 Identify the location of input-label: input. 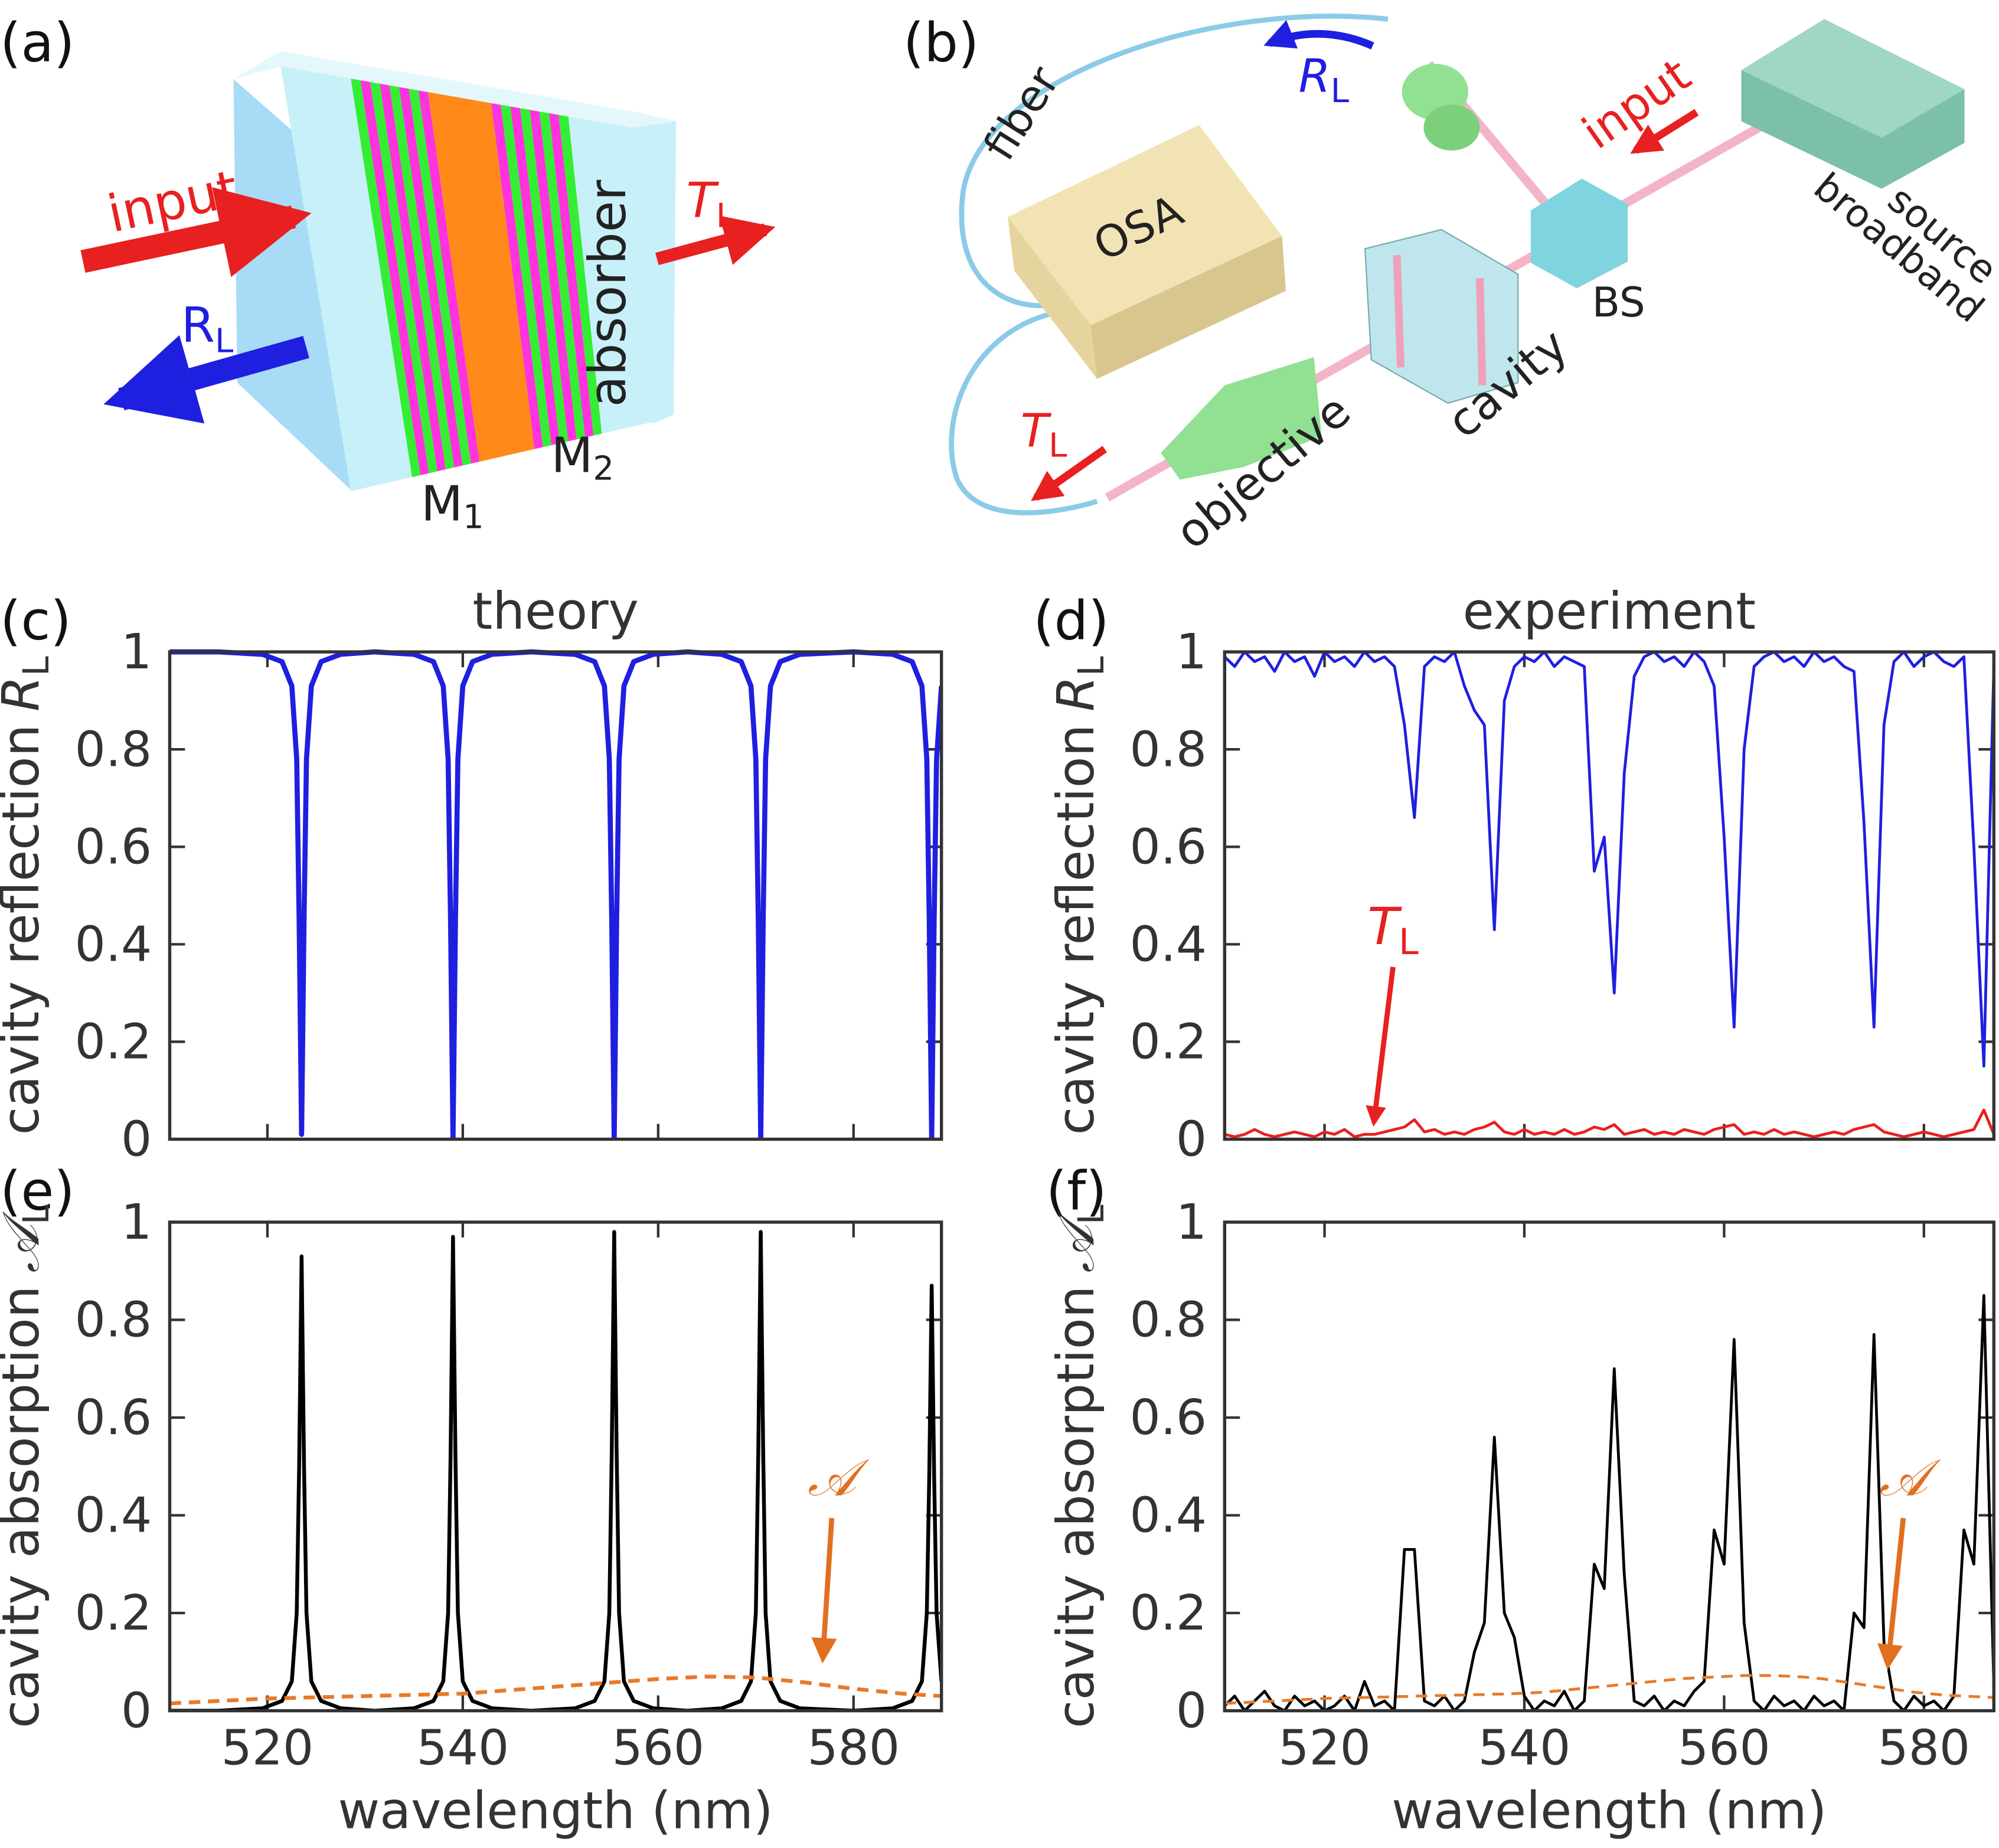
(1636, 103).